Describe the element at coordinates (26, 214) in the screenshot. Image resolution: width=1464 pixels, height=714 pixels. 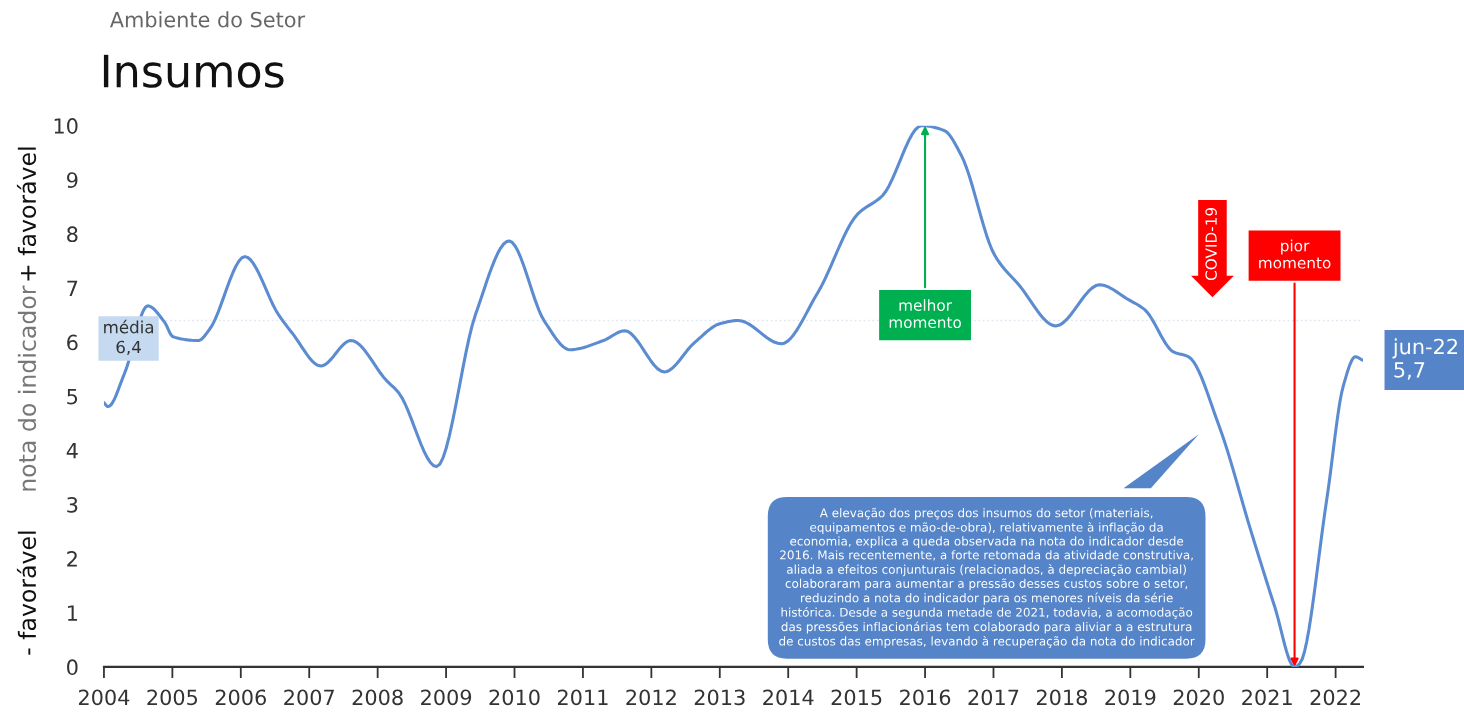
I see `text: + favorável` at that location.